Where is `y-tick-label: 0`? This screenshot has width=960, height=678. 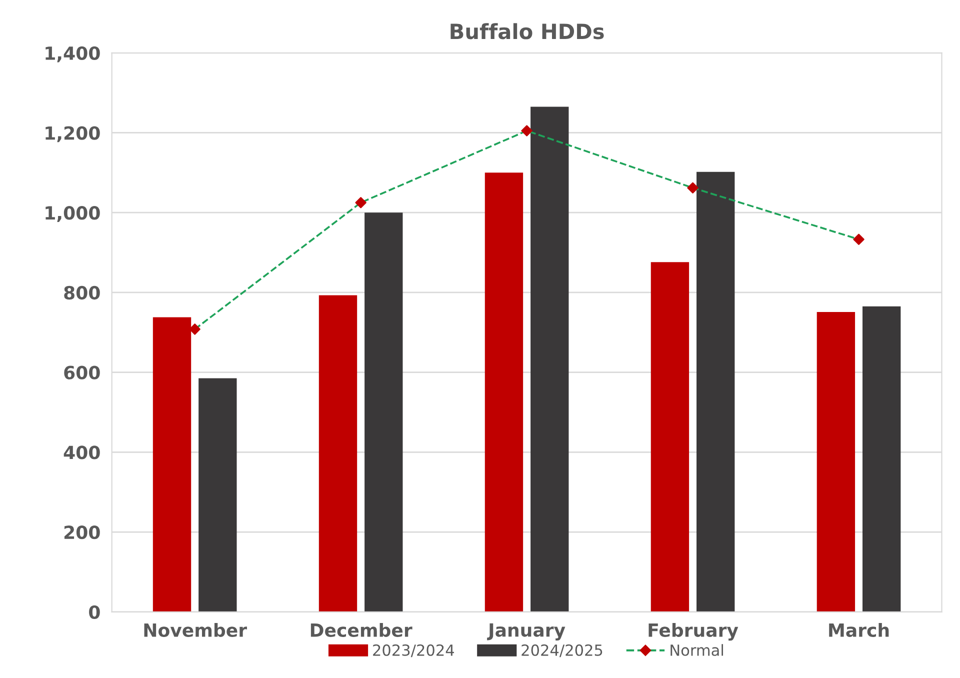
y-tick-label: 0 is located at coordinates (94, 612).